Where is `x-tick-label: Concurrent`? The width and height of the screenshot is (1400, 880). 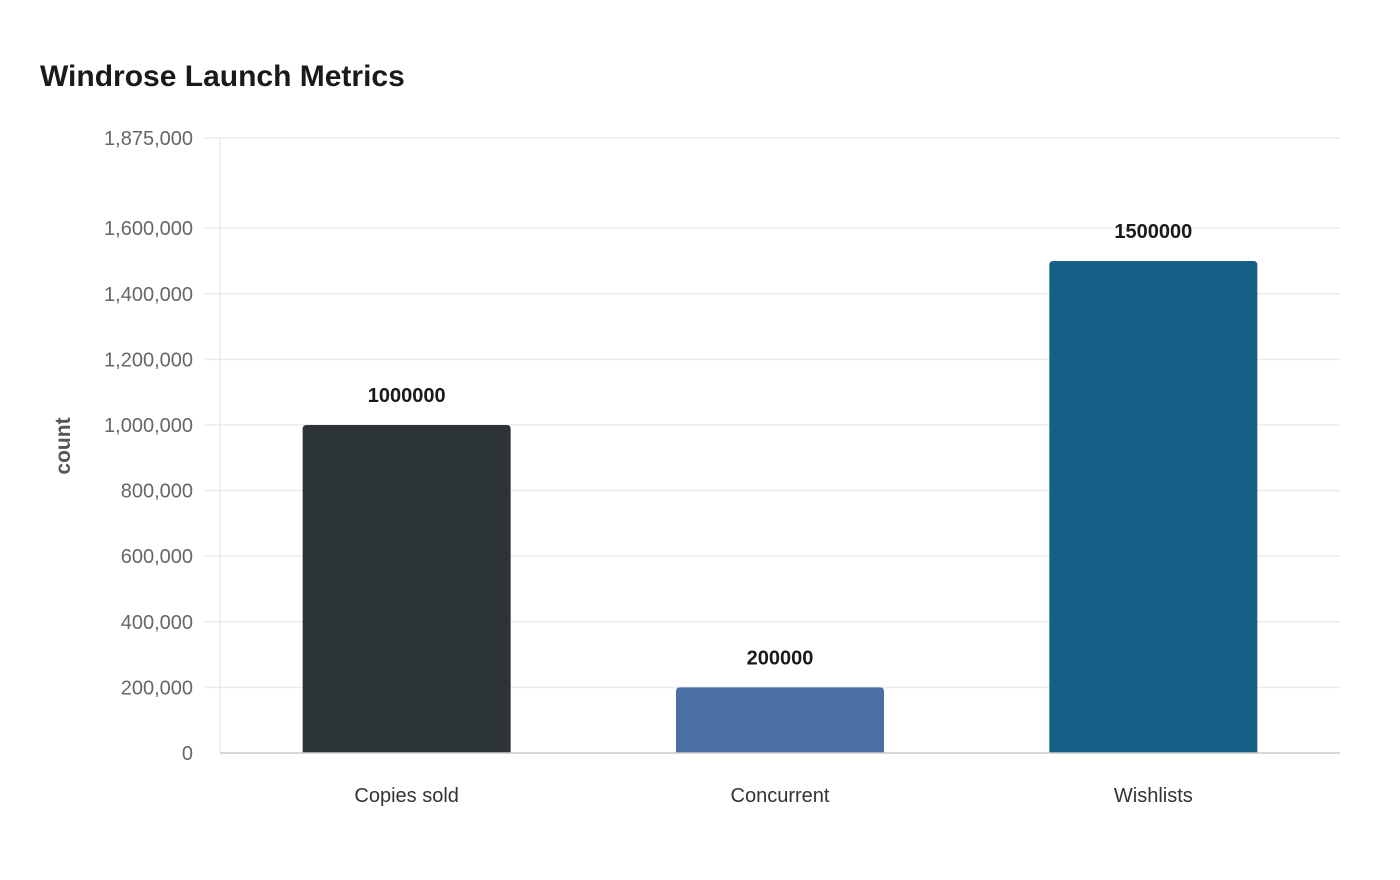 x-tick-label: Concurrent is located at coordinates (780, 796).